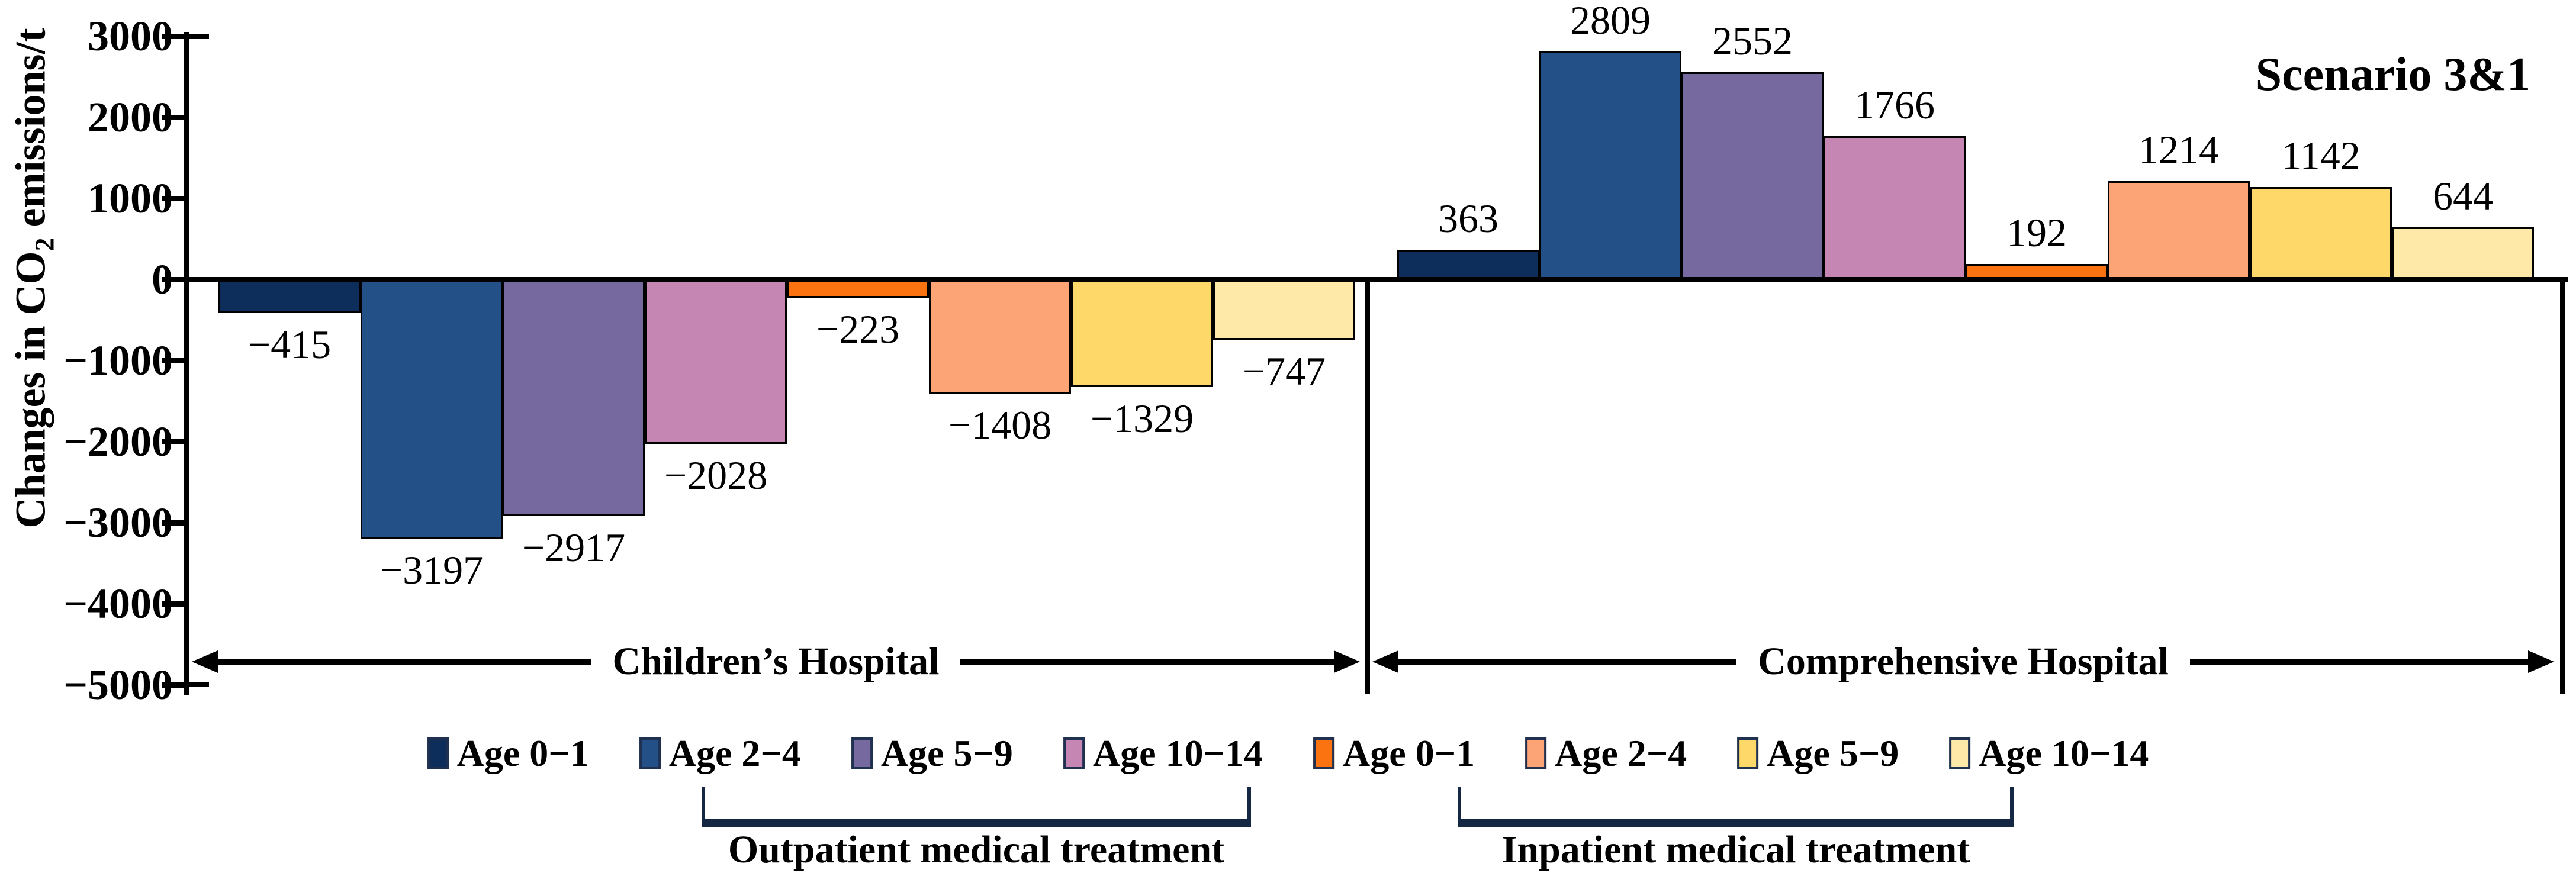 This screenshot has height=873, width=2576. What do you see at coordinates (118, 441) in the screenshot?
I see `y-tick-label: −2000` at bounding box center [118, 441].